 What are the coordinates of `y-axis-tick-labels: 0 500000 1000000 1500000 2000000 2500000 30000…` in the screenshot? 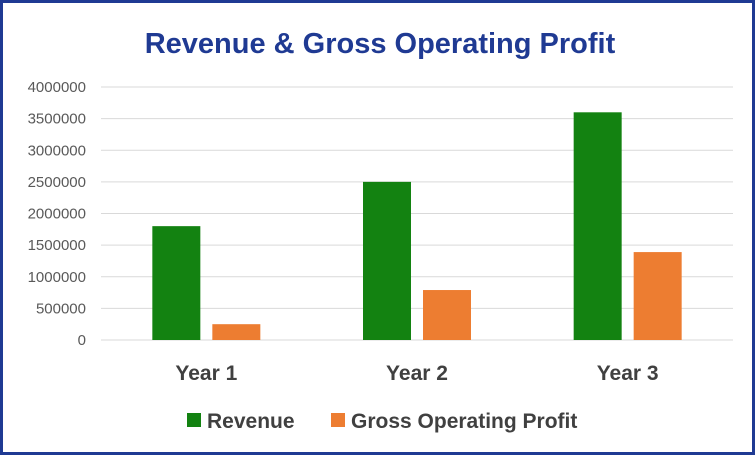 It's located at (57, 214).